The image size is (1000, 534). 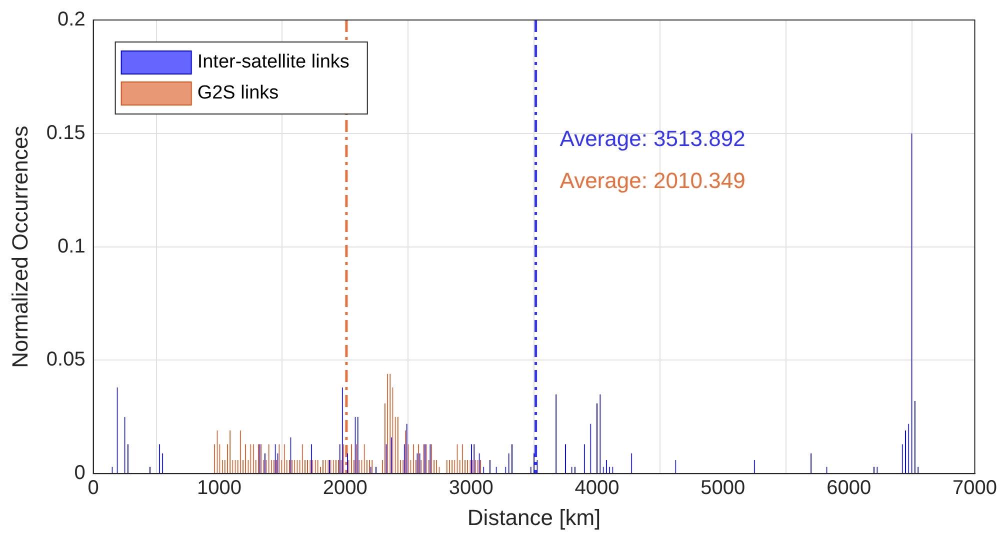 What do you see at coordinates (534, 517) in the screenshot?
I see `x-axis-title: Distance [km]` at bounding box center [534, 517].